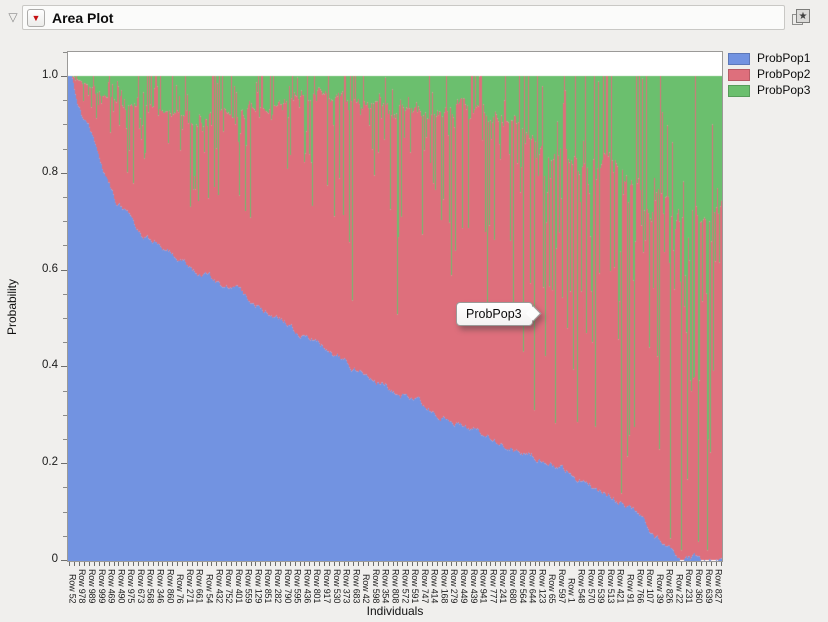 The width and height of the screenshot is (828, 622). Describe the element at coordinates (258, 585) in the screenshot. I see `x-tick-label: Row 129` at that location.